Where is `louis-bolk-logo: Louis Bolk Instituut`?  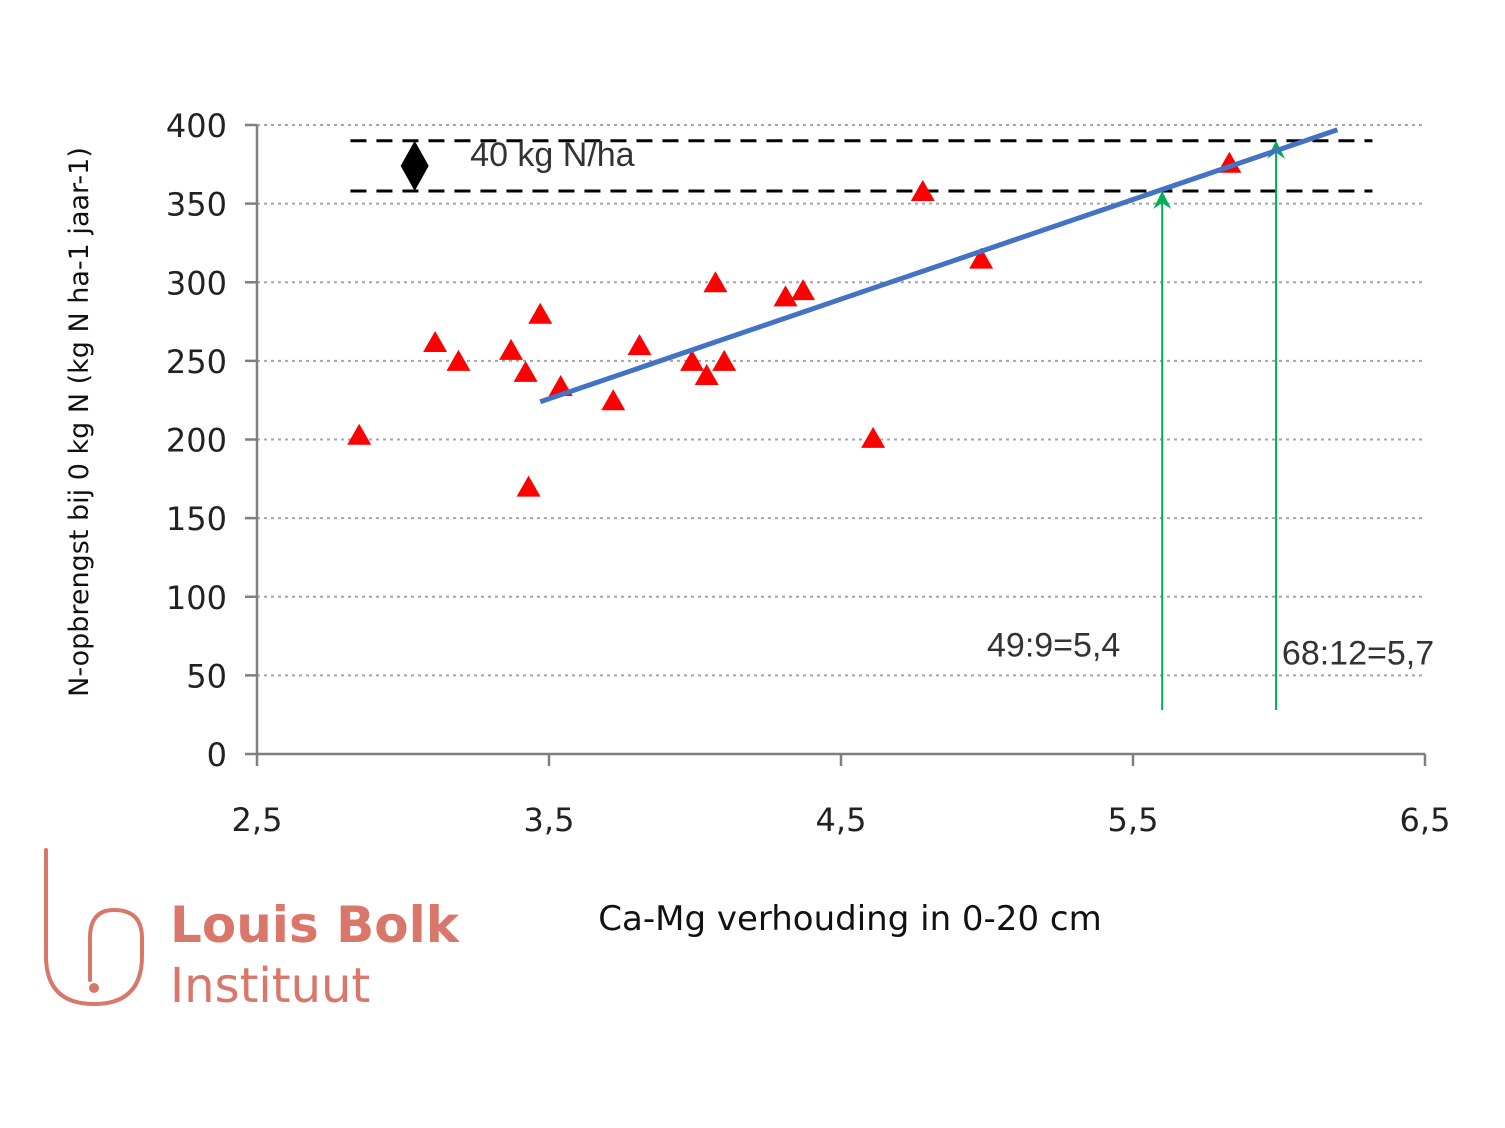 louis-bolk-logo: Louis Bolk Instituut is located at coordinates (258, 933).